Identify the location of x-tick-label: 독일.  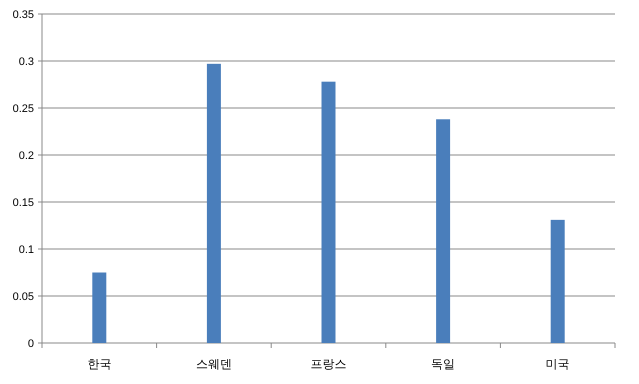
(443, 364).